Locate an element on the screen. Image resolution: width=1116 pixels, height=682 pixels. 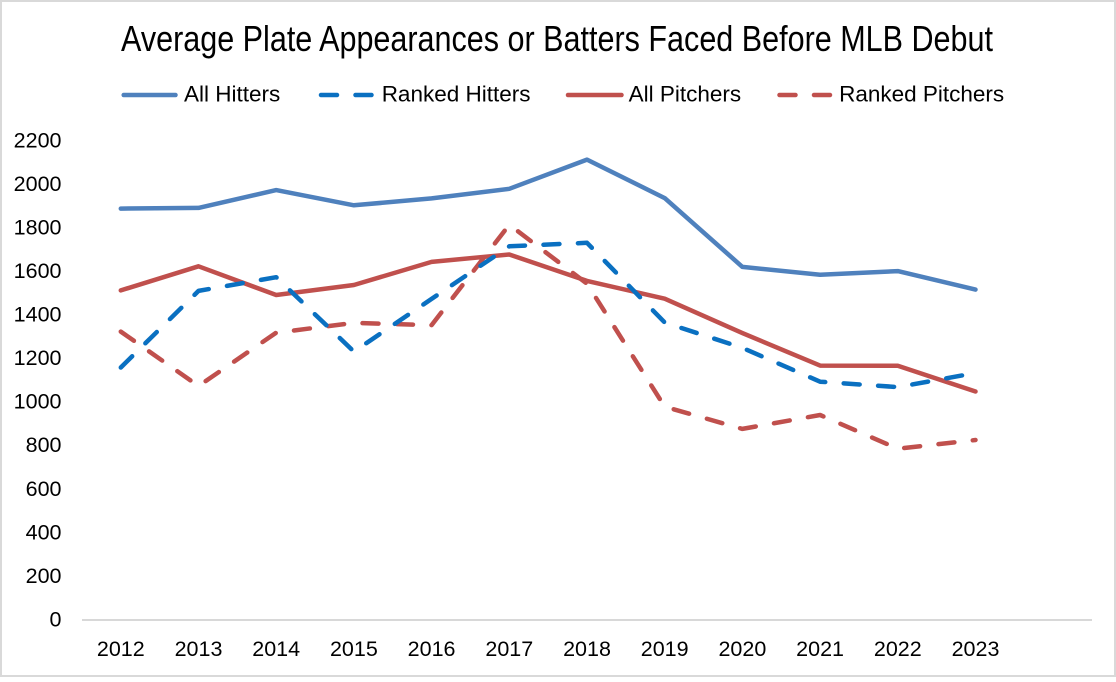
svg-text: 2000 is located at coordinates (38, 184).